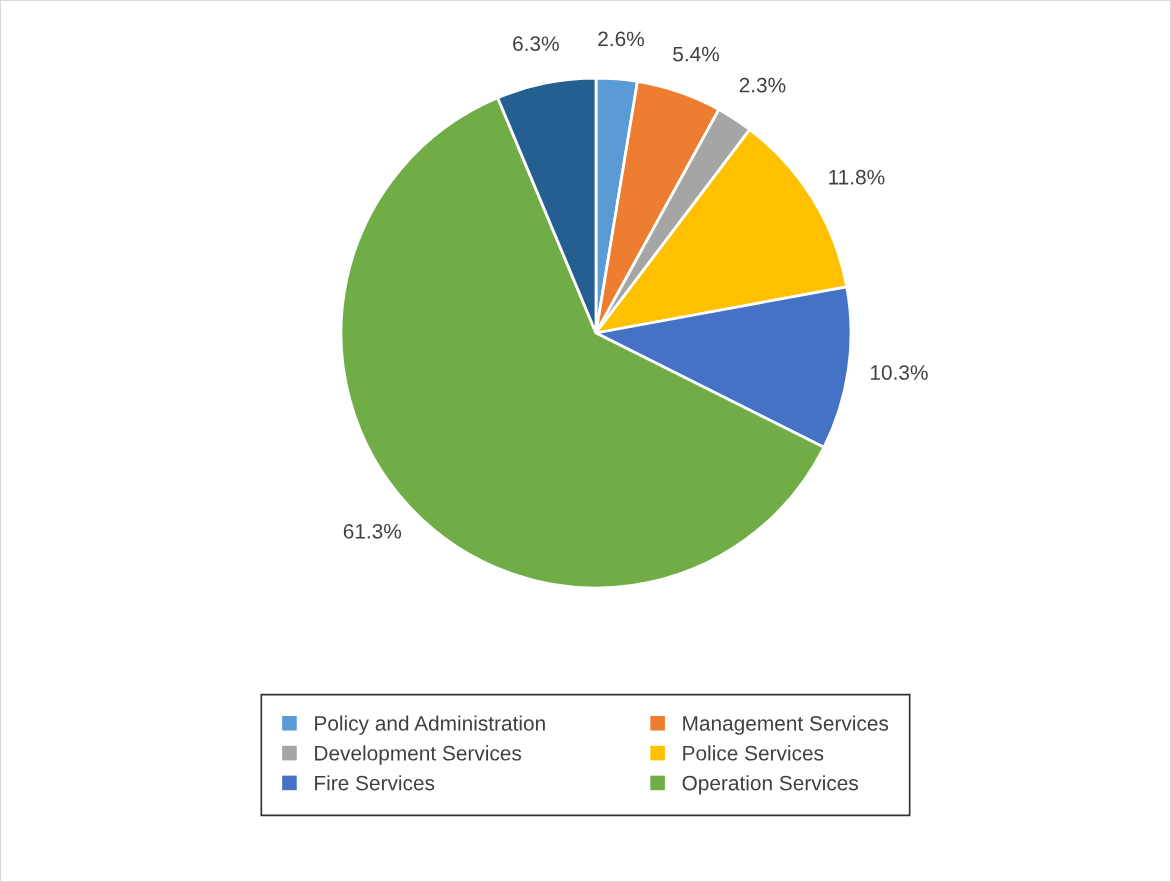 This screenshot has width=1171, height=882. I want to click on data-label: 5.4%, so click(696, 54).